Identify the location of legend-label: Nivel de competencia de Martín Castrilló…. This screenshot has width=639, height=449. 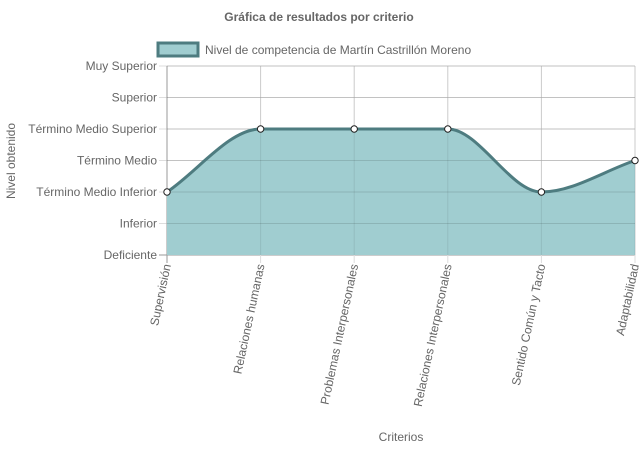
(338, 50).